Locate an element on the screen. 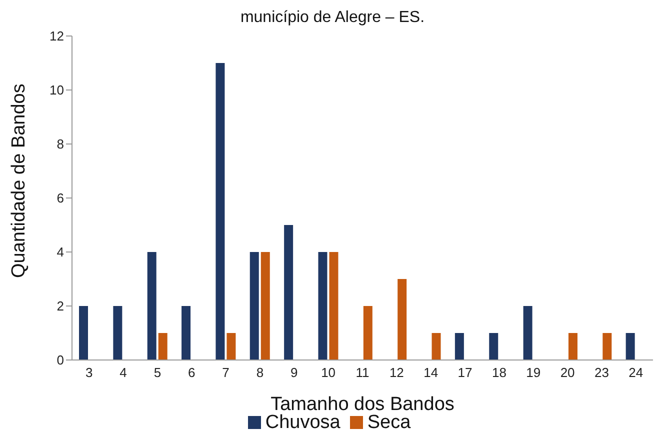 This screenshot has width=665, height=434. x-tick-label: 19 is located at coordinates (533, 372).